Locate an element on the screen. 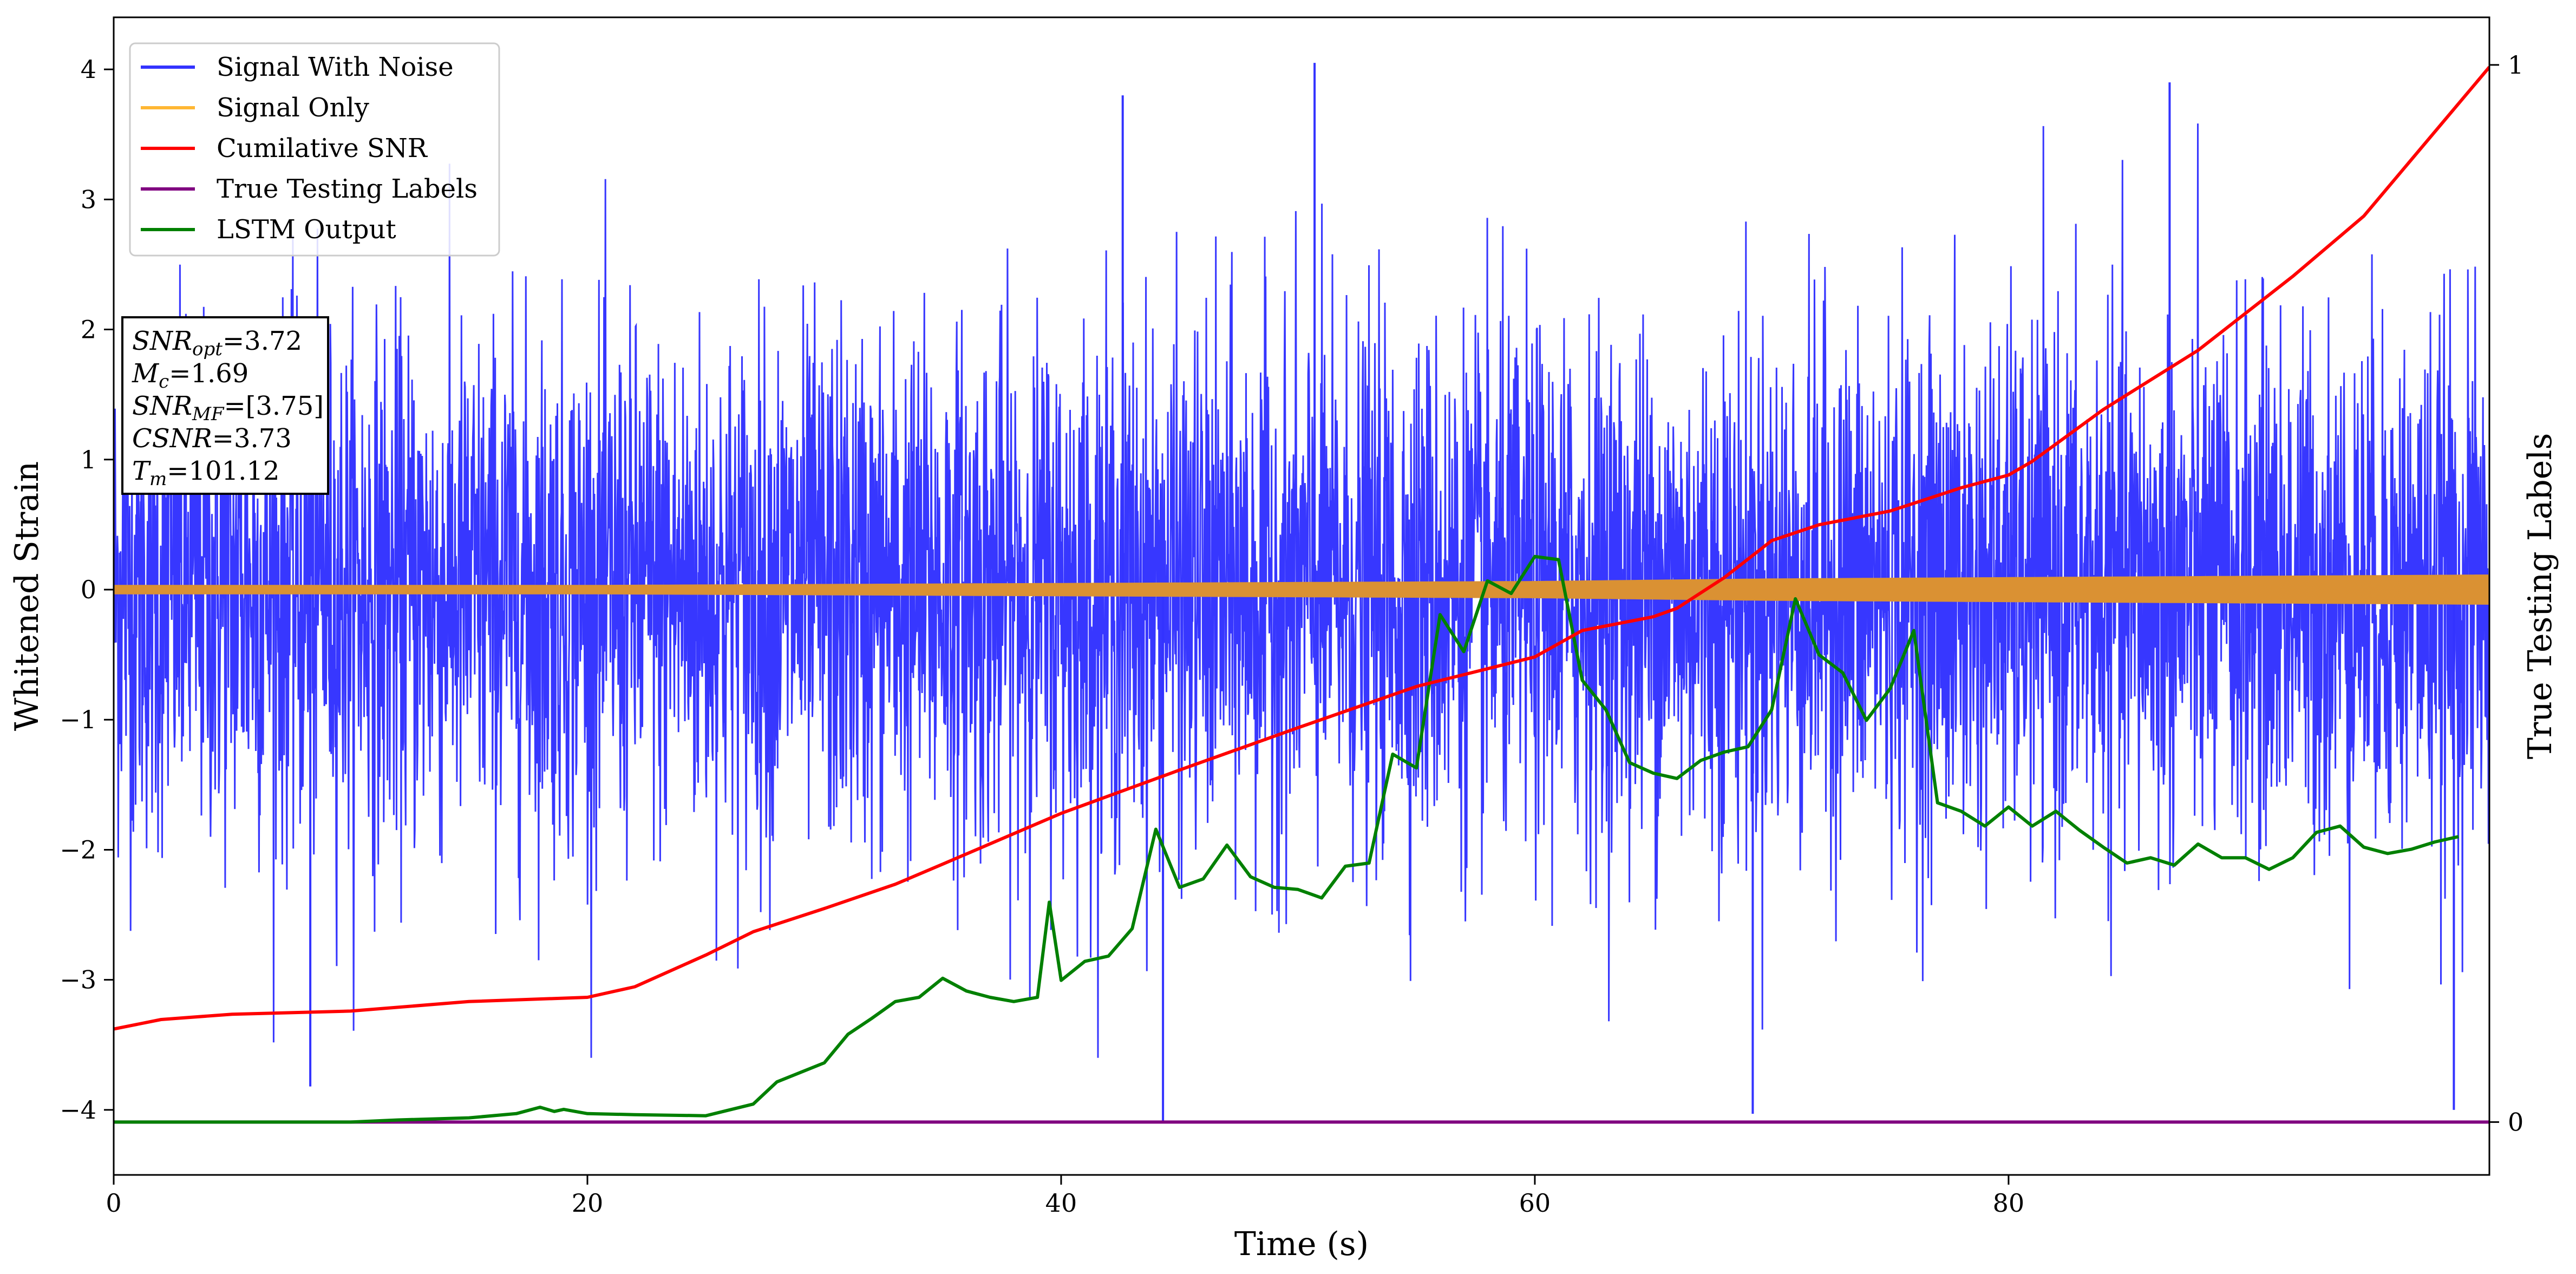  x-tick-label: 80 is located at coordinates (2009, 1203).